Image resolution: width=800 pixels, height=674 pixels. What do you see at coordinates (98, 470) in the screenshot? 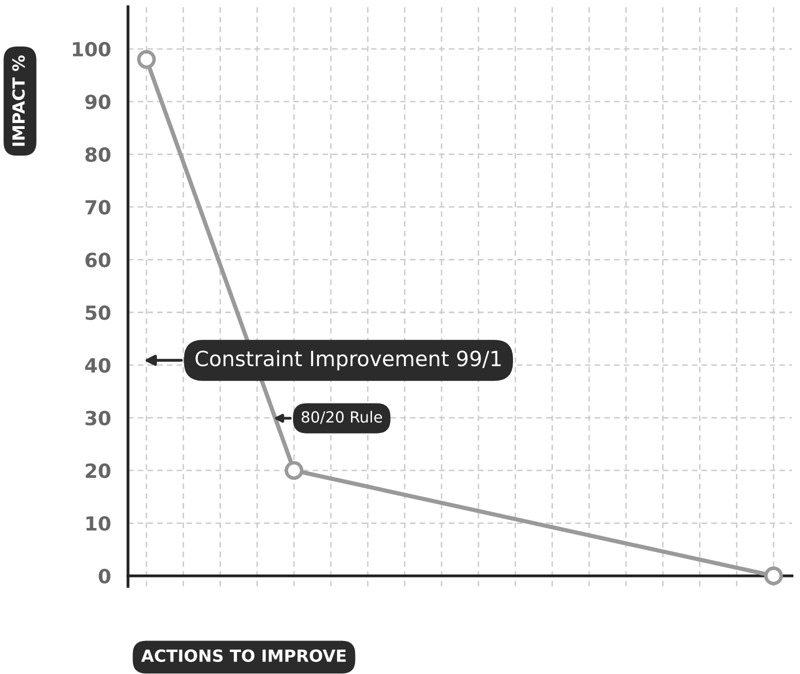
I see `y-tick-label: 20` at bounding box center [98, 470].